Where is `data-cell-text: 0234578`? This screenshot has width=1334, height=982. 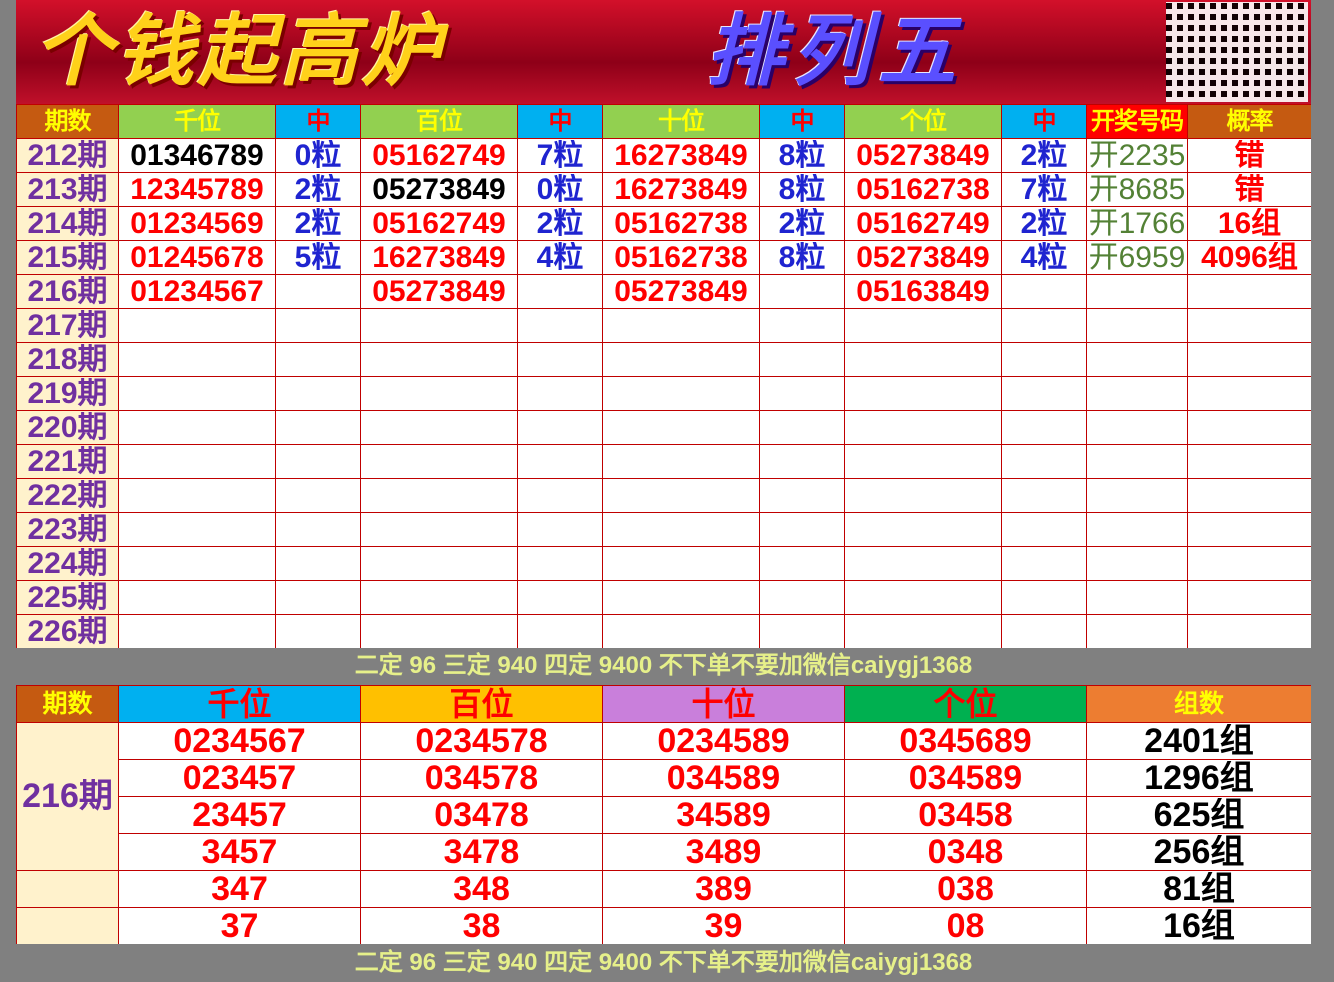
data-cell-text: 0234578 is located at coordinates (481, 741).